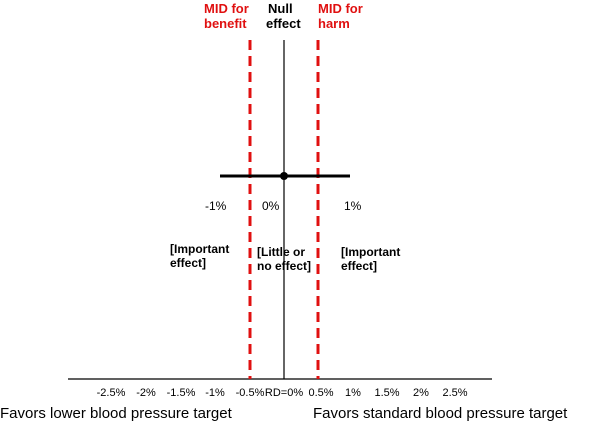 This screenshot has width=607, height=427. What do you see at coordinates (146, 393) in the screenshot?
I see `axis-tick-label: -2%` at bounding box center [146, 393].